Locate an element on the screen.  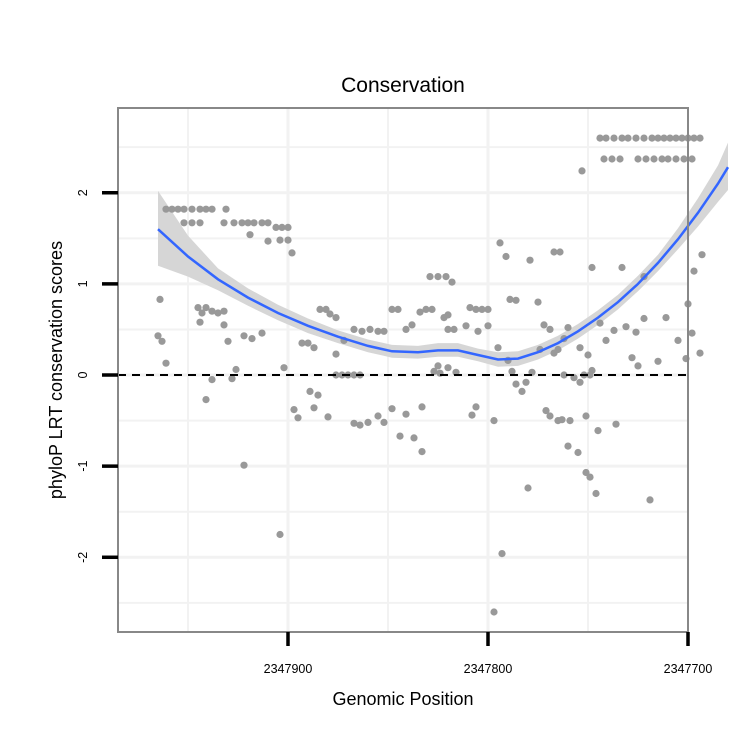
x-axis: 2347900 2347800 2347700 is located at coordinates (488, 654).